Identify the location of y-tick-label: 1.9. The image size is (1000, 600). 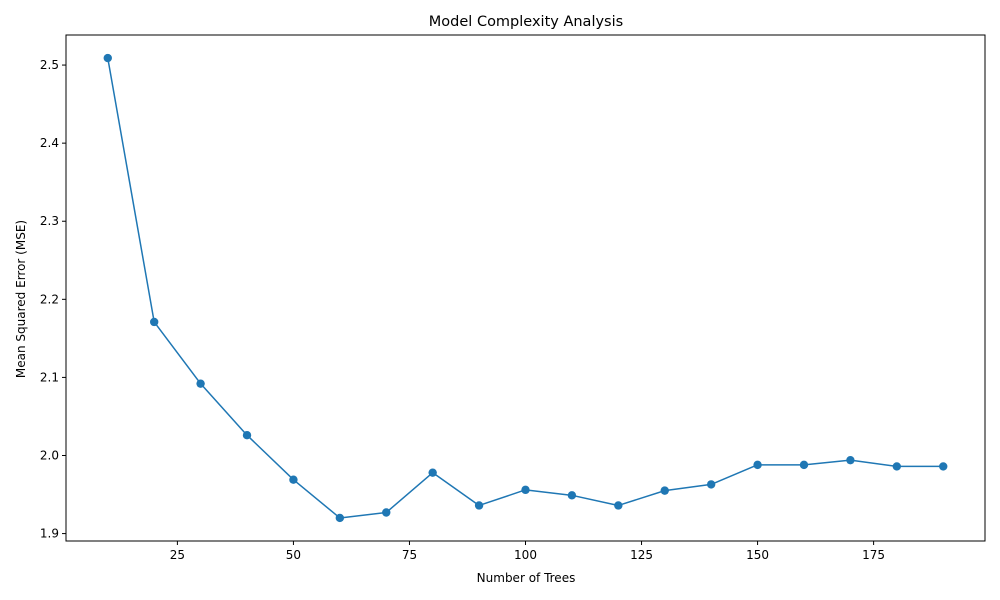
(49, 534).